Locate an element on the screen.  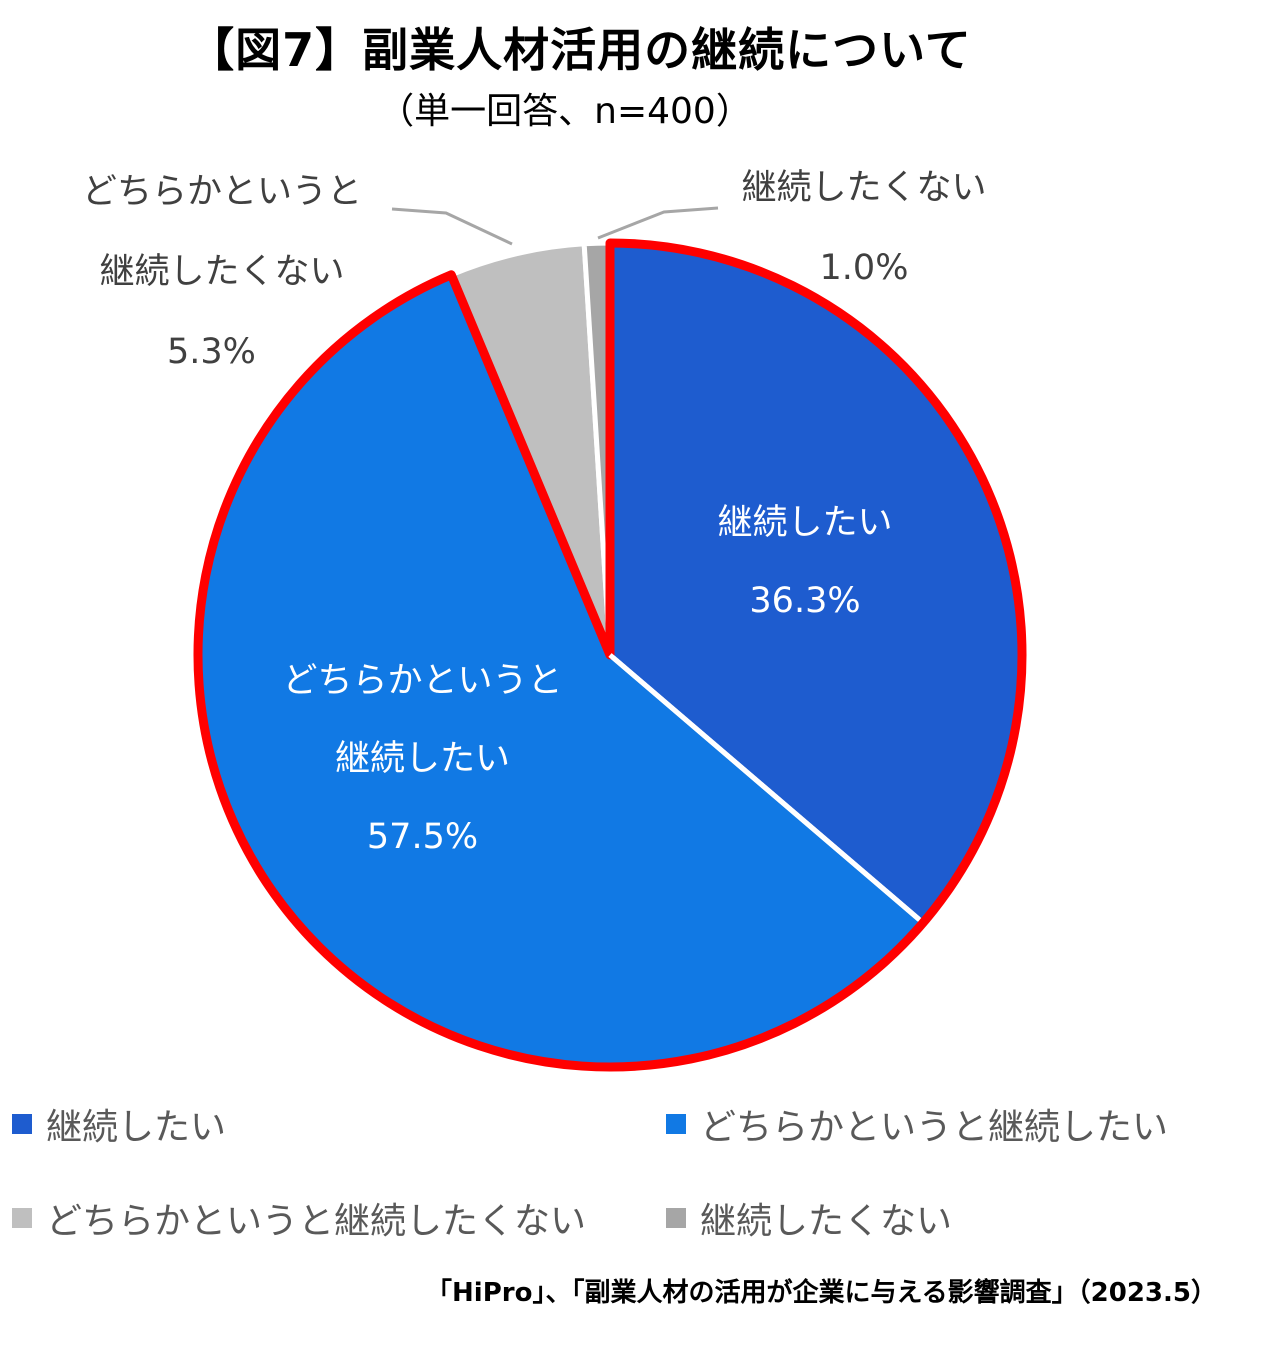
slice-divider is located at coordinates (764, 787).